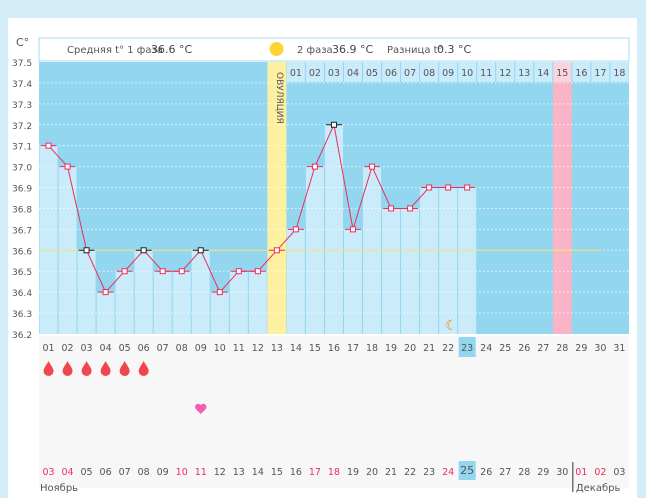 The width and height of the screenshot is (646, 498). What do you see at coordinates (258, 348) in the screenshot?
I see `cycle-day-label: 12` at bounding box center [258, 348].